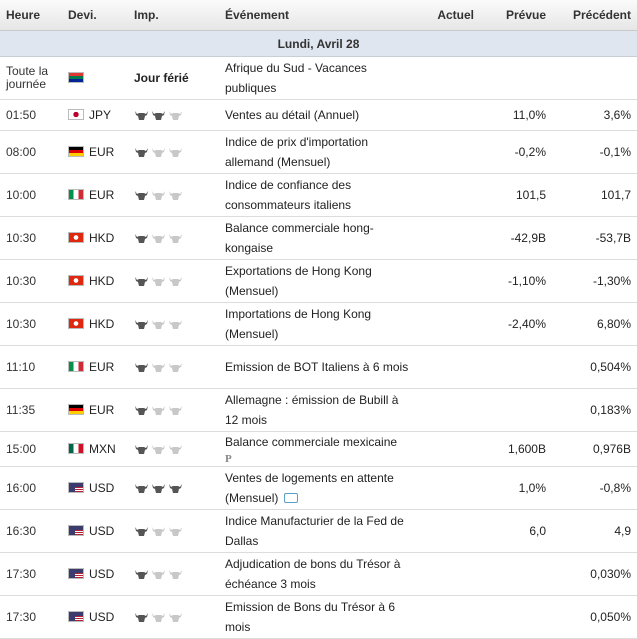 The image size is (637, 639). Describe the element at coordinates (516, 367) in the screenshot. I see `forecast-value` at that location.